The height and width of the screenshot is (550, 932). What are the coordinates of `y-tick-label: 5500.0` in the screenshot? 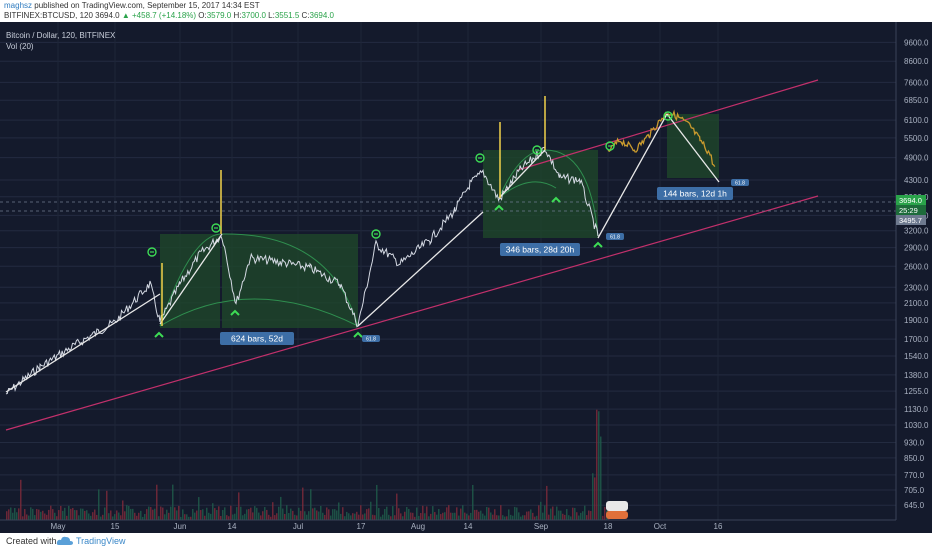 It's located at (916, 138).